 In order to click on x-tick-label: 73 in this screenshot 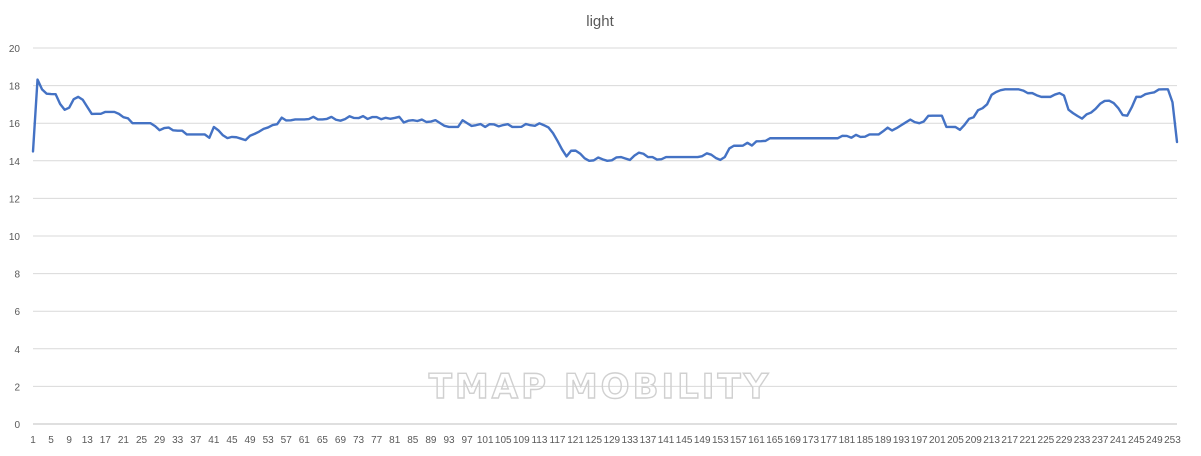, I will do `click(359, 440)`.